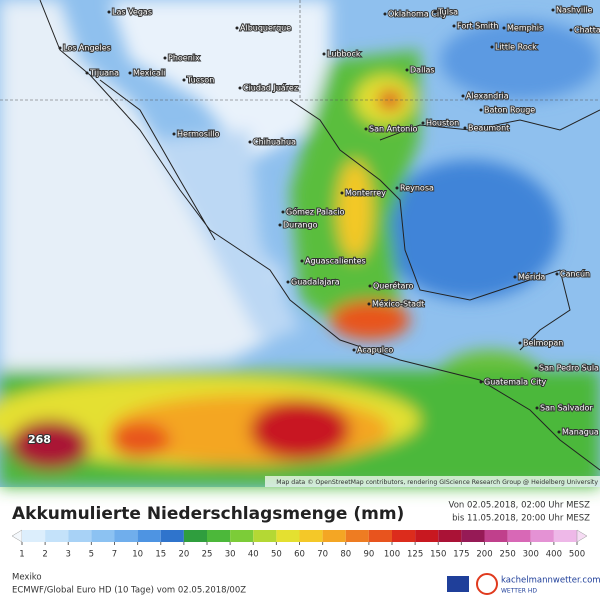 The image size is (600, 604). What do you see at coordinates (438, 555) in the screenshot?
I see `scale-tick-label: 150` at bounding box center [438, 555].